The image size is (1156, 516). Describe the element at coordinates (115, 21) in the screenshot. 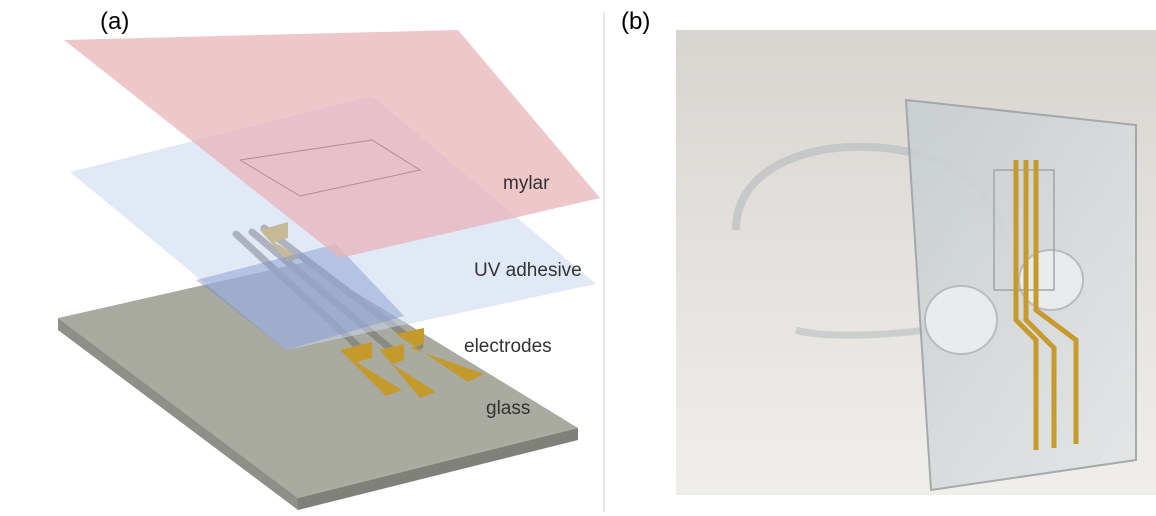

I see `panel-a-label: (a)` at that location.